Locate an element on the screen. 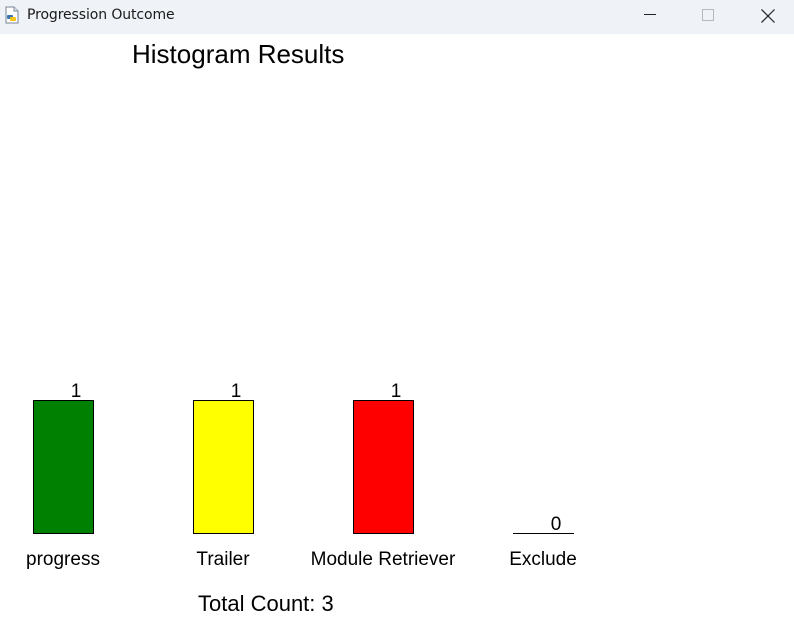  total-count: Total Count: 3 is located at coordinates (266, 603).